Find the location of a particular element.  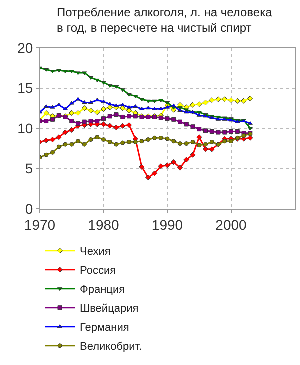

x-tick-label: 1980 is located at coordinates (104, 224).